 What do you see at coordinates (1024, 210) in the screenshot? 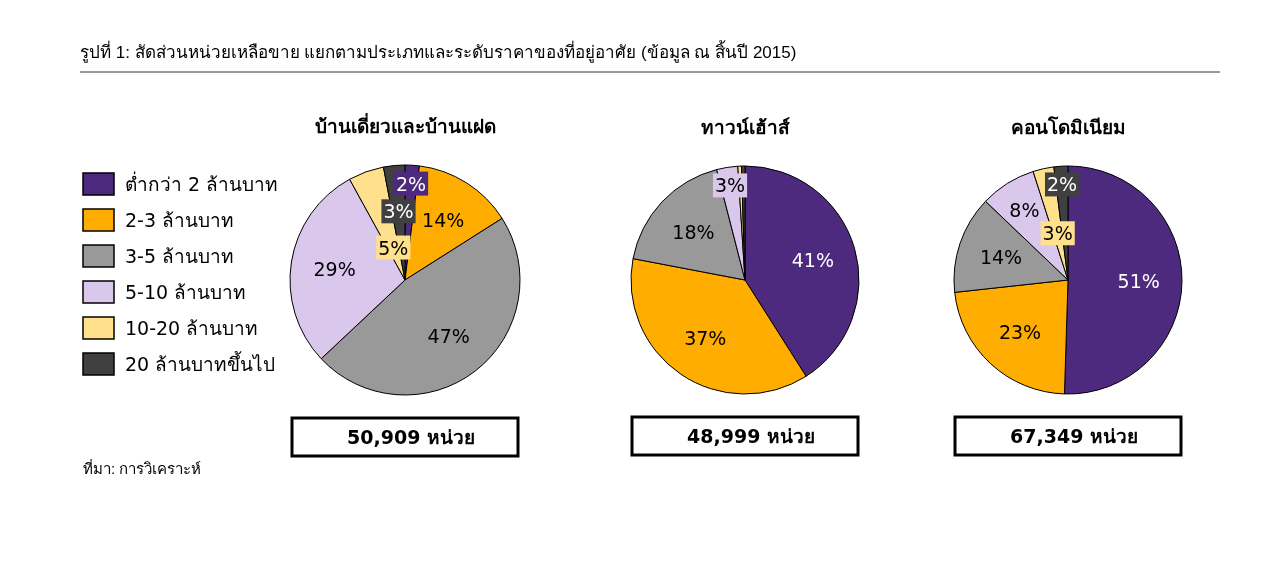
I see `data-label: 8%` at bounding box center [1024, 210].